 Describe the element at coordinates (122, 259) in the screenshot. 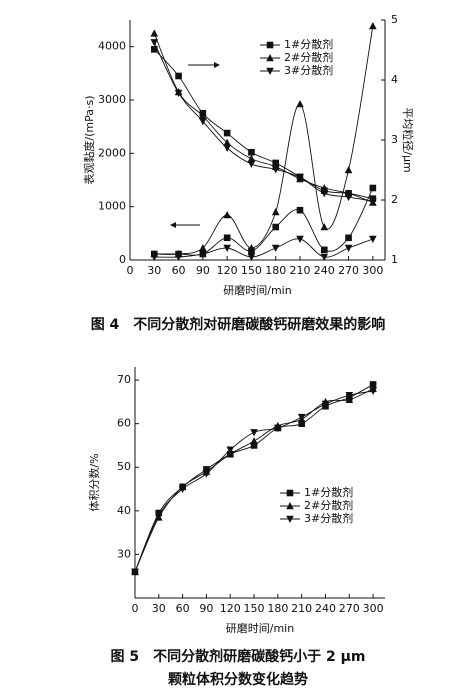

I see `y-tick-label: 0` at that location.